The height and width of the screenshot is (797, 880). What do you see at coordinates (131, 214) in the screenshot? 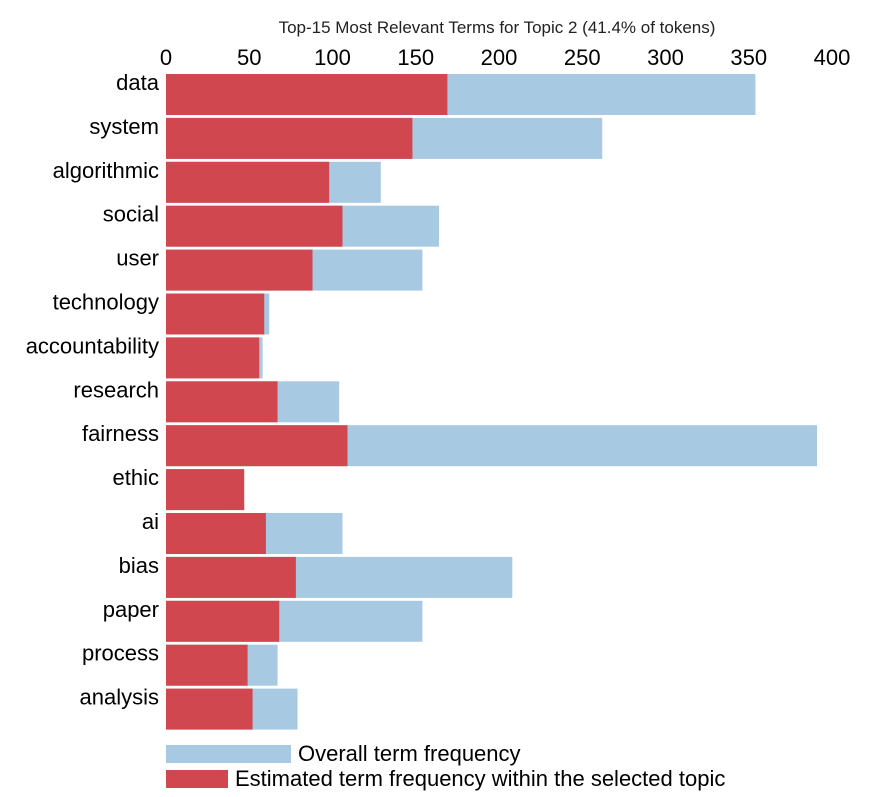
I see `category-label-social: social` at bounding box center [131, 214].